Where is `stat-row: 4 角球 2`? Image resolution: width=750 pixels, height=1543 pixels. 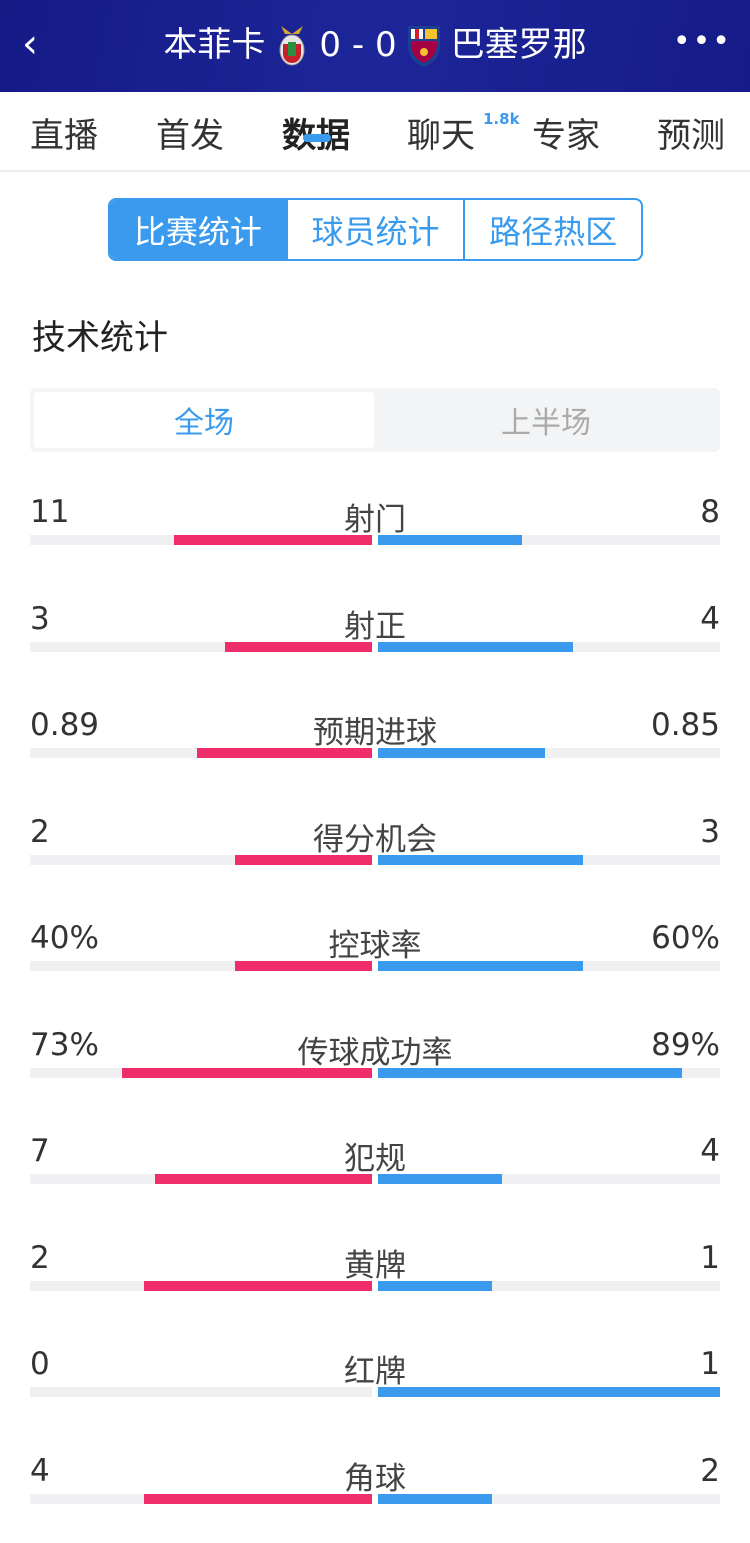
stat-row: 4 角球 2 is located at coordinates (375, 1498).